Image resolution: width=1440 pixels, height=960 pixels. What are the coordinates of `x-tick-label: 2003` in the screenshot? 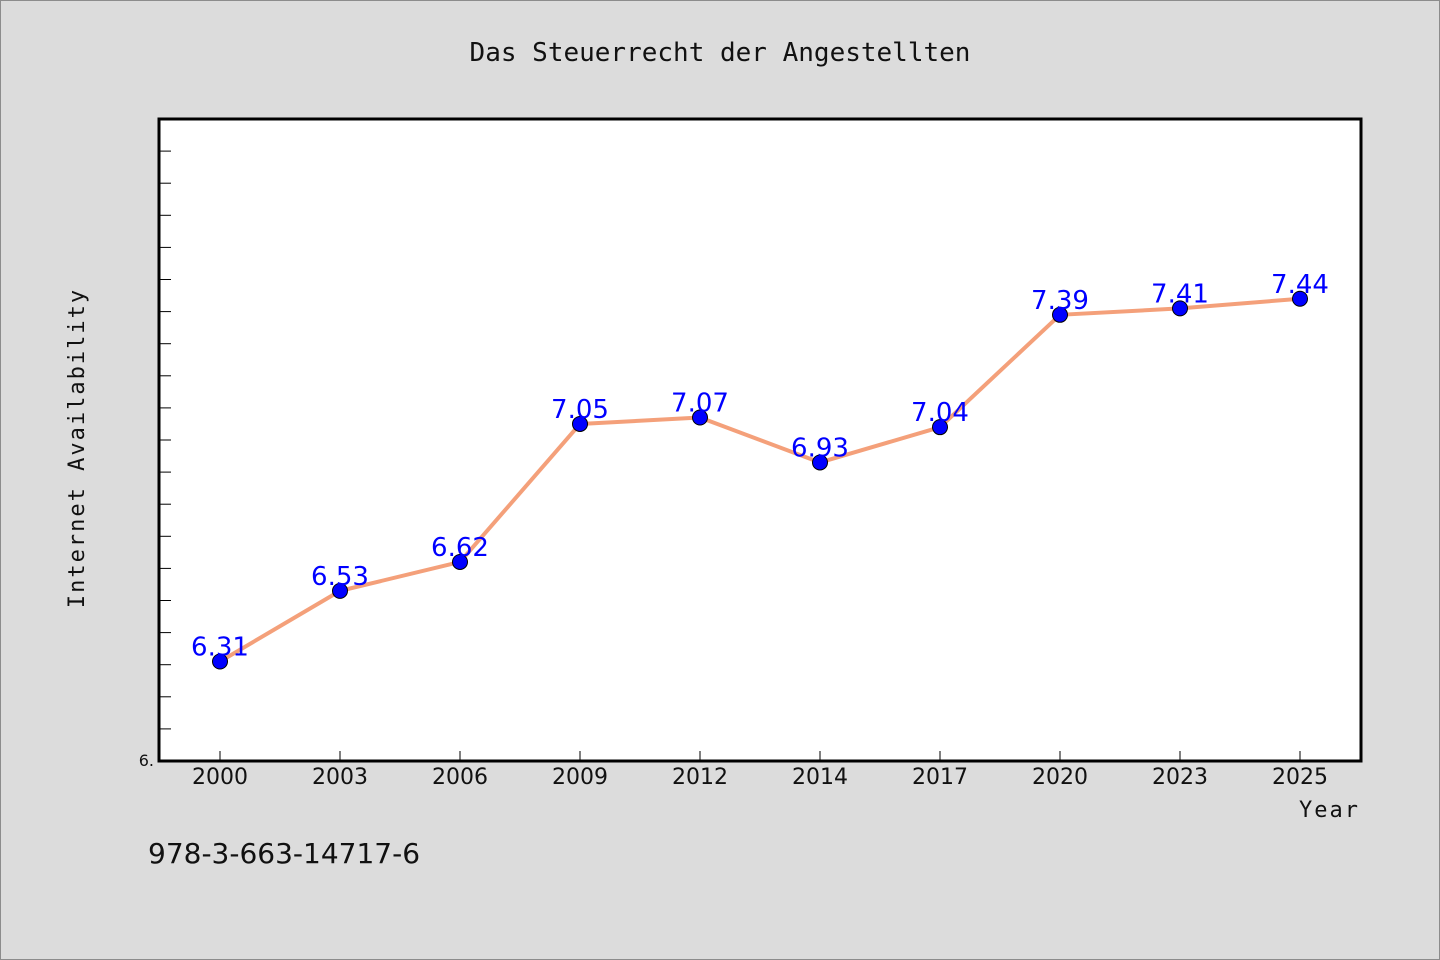 It's located at (340, 777).